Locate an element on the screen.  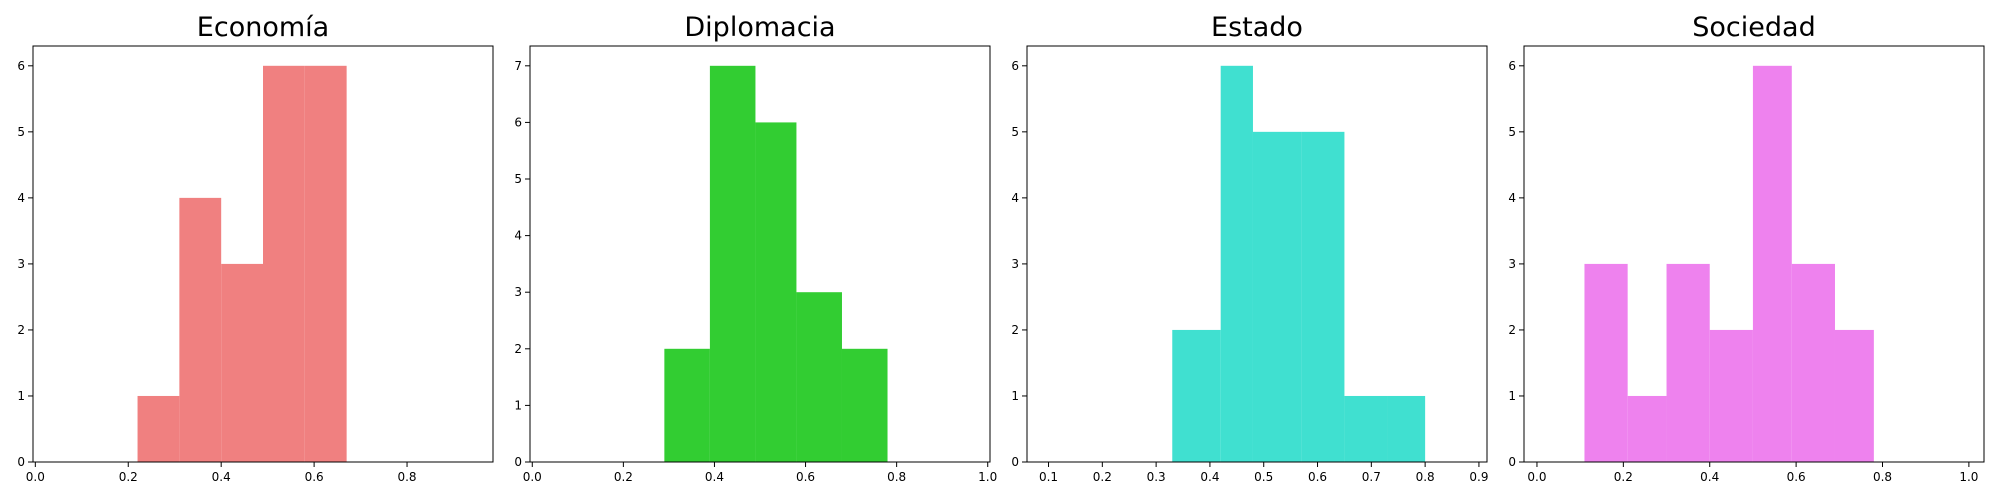
x-tick-label: 0.3 is located at coordinates (1156, 477).